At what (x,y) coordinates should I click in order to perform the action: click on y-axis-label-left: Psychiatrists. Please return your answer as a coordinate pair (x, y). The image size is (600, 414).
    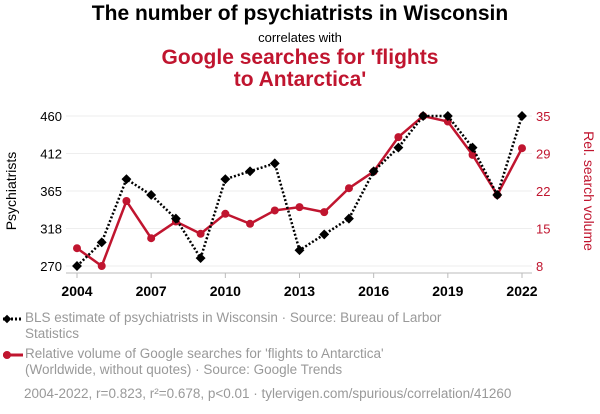
    Looking at the image, I should click on (11, 191).